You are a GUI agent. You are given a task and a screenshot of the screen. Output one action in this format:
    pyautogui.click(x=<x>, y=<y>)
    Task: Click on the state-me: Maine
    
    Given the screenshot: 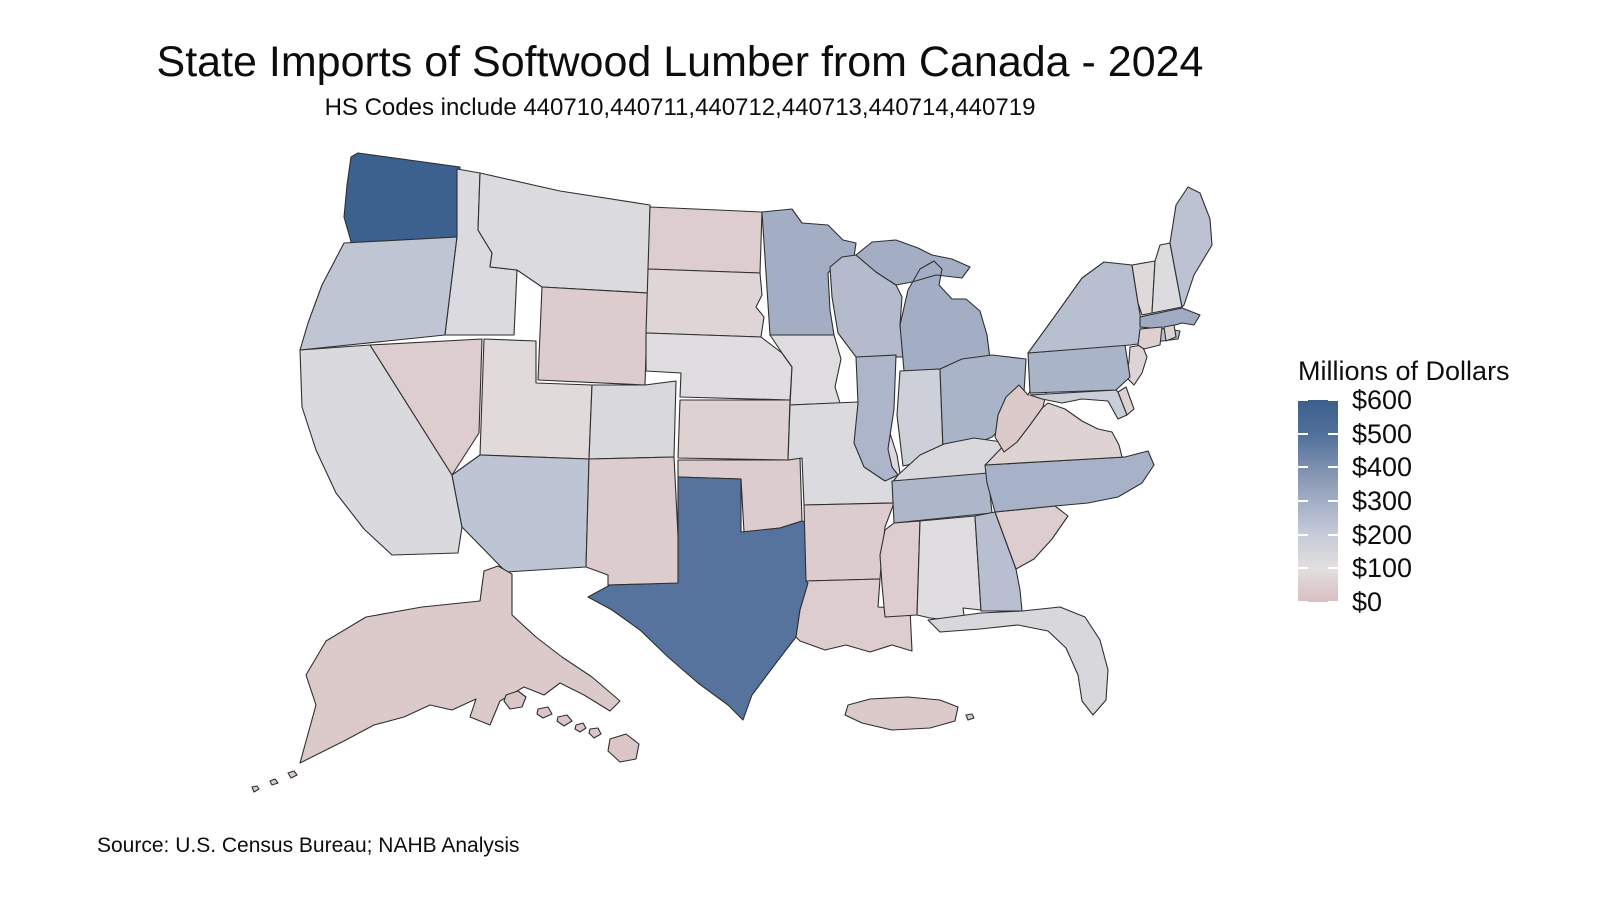 What is the action you would take?
    pyautogui.click(x=1191, y=247)
    